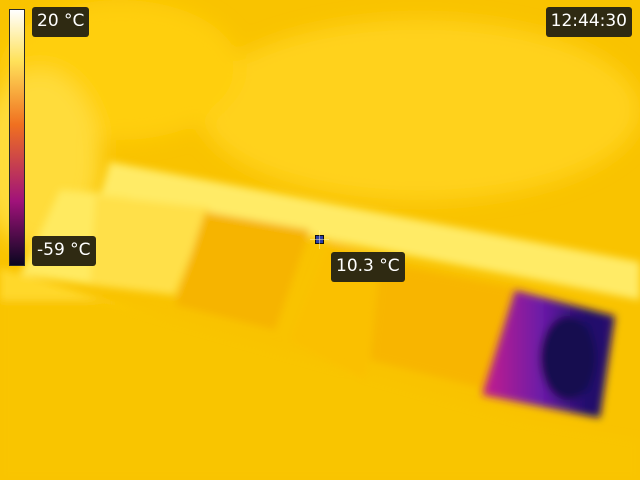  What do you see at coordinates (588, 22) in the screenshot?
I see `clock-display: 12:44:30` at bounding box center [588, 22].